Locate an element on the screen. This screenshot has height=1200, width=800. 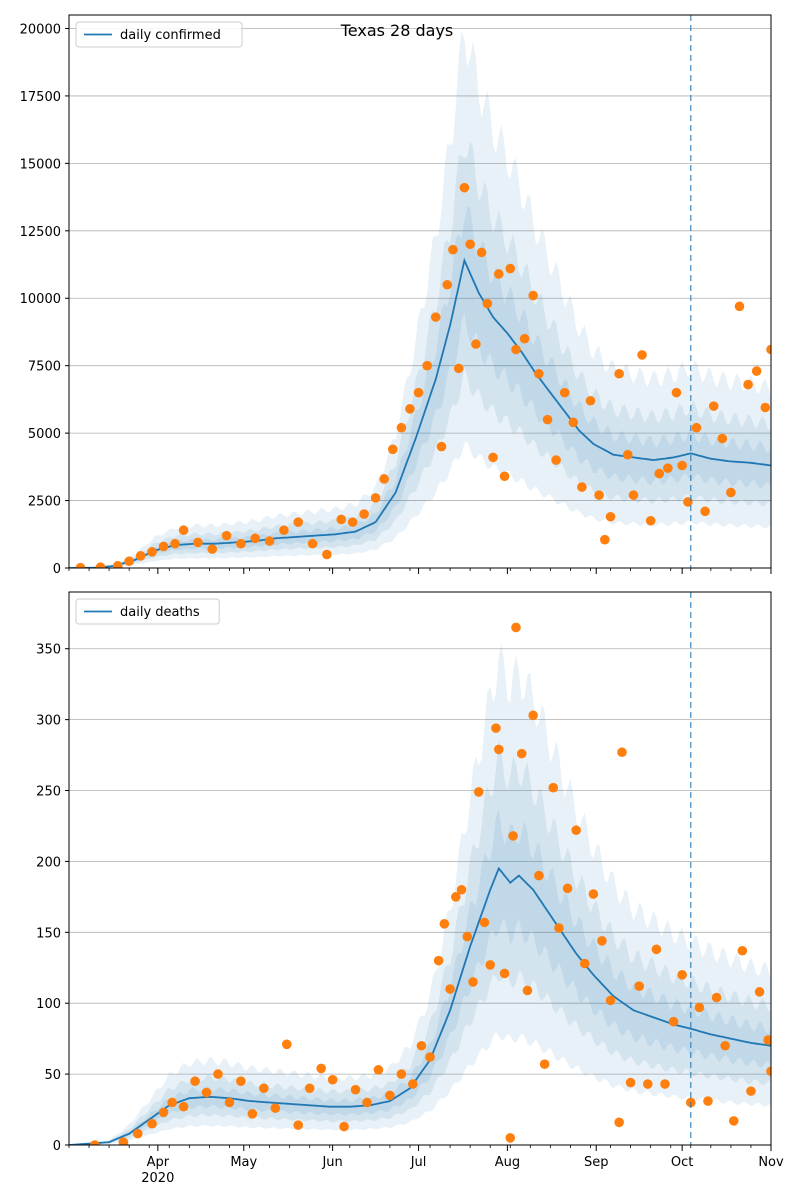
y-tick-label: 12500 is located at coordinates (40, 232).